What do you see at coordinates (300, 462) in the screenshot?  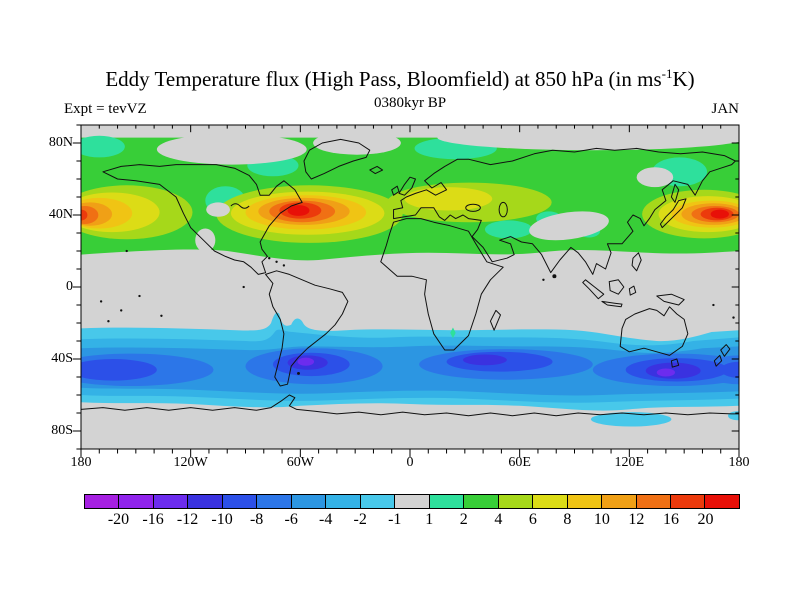 I see `lon-tick-label: 60W` at bounding box center [300, 462].